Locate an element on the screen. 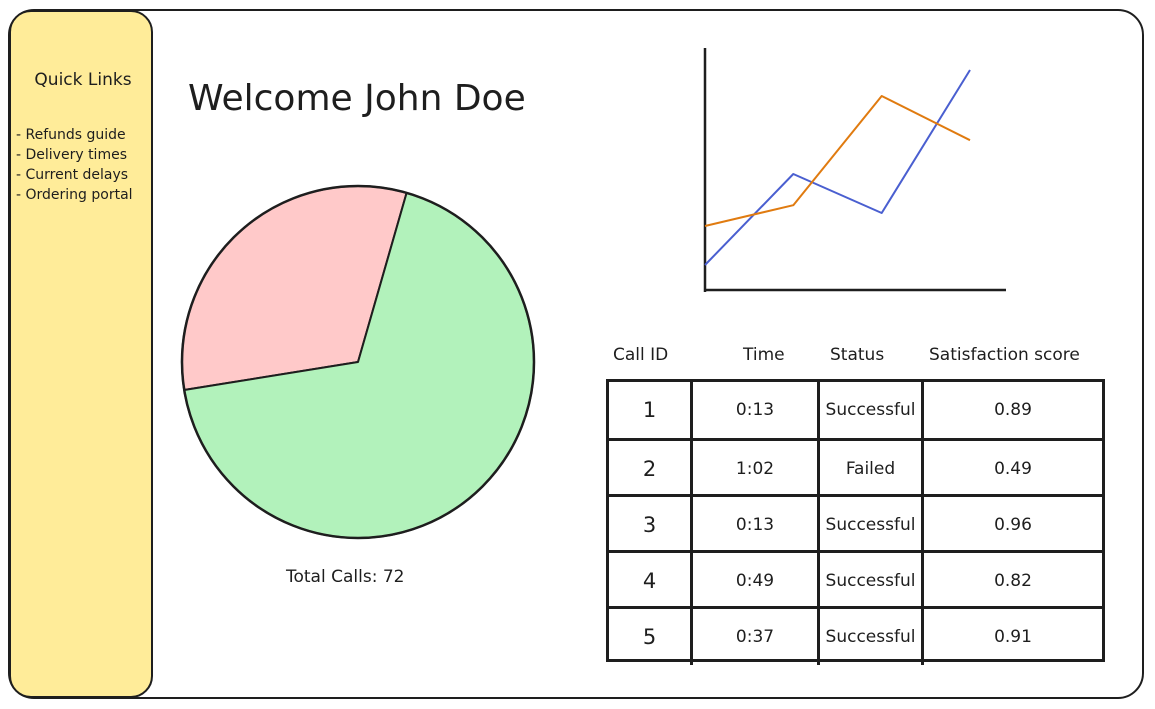 The image size is (1155, 709). table-row: 1 0:13 Successful 0.89 is located at coordinates (855, 410).